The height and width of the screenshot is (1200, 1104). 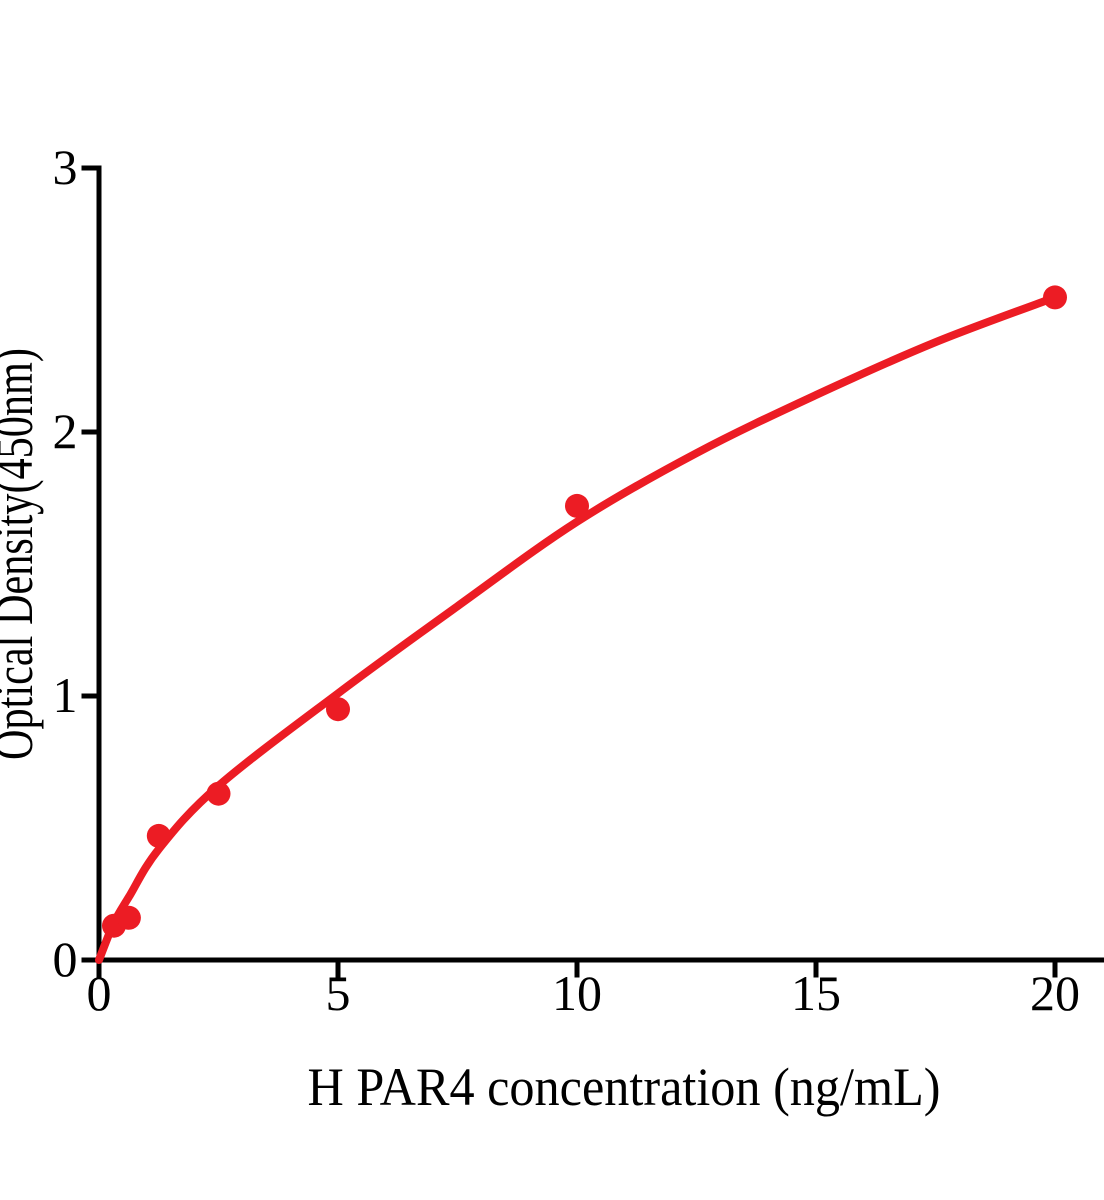 I want to click on x-axis-title: H PAR4 concentration (ng/mL), so click(x=624, y=1087).